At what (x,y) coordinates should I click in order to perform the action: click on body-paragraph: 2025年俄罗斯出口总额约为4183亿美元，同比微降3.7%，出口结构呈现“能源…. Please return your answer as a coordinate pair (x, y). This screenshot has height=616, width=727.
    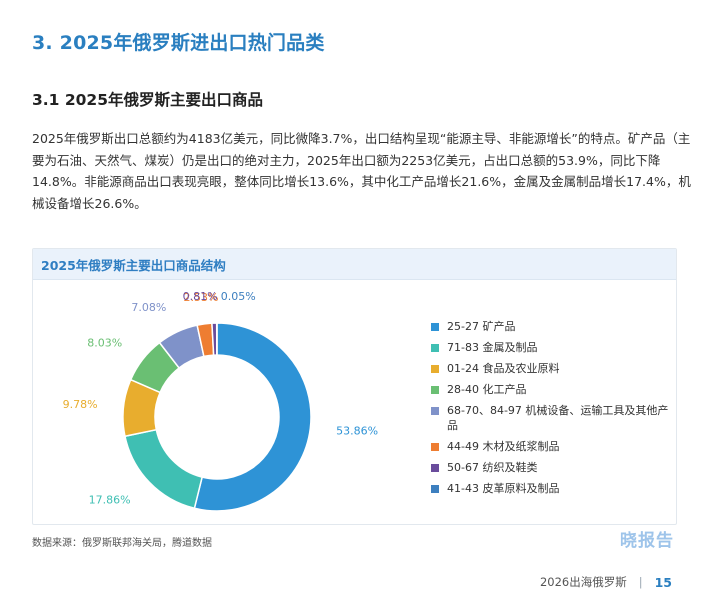
    Looking at the image, I should click on (361, 171).